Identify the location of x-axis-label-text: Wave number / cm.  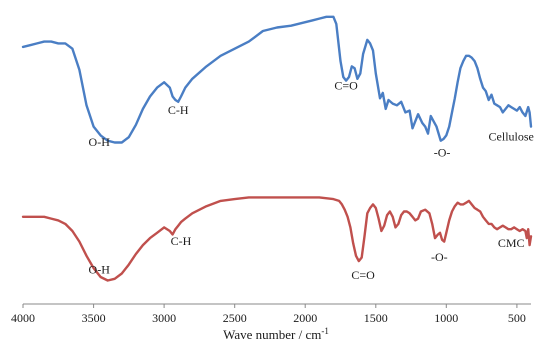
(272, 334).